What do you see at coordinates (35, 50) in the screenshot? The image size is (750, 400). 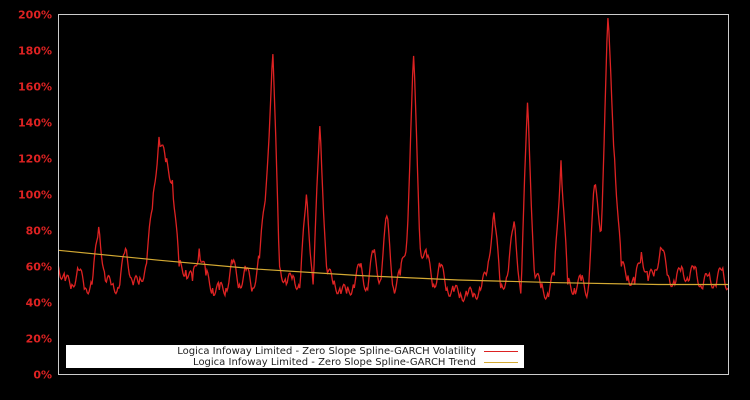 I see `y-tick-label: 180%` at bounding box center [35, 50].